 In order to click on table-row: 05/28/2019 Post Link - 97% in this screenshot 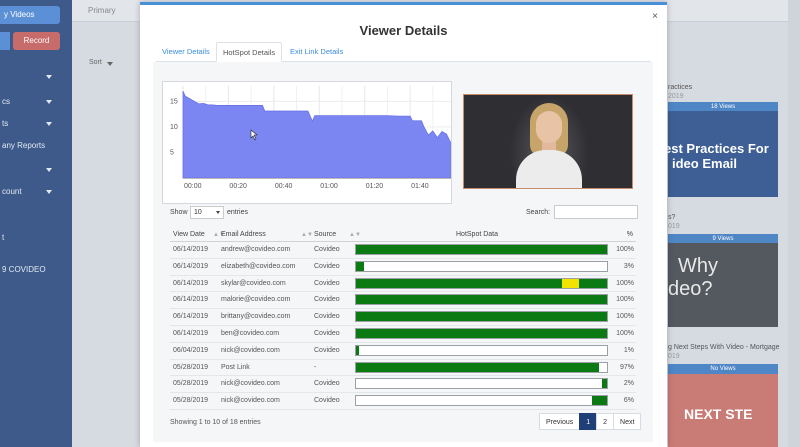, I will do `click(403, 368)`.